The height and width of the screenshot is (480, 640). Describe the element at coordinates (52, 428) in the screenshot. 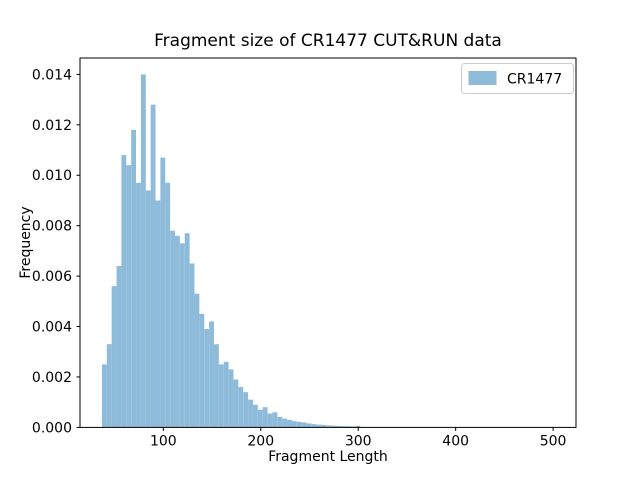

I see `y-tick-label: 0.000` at that location.